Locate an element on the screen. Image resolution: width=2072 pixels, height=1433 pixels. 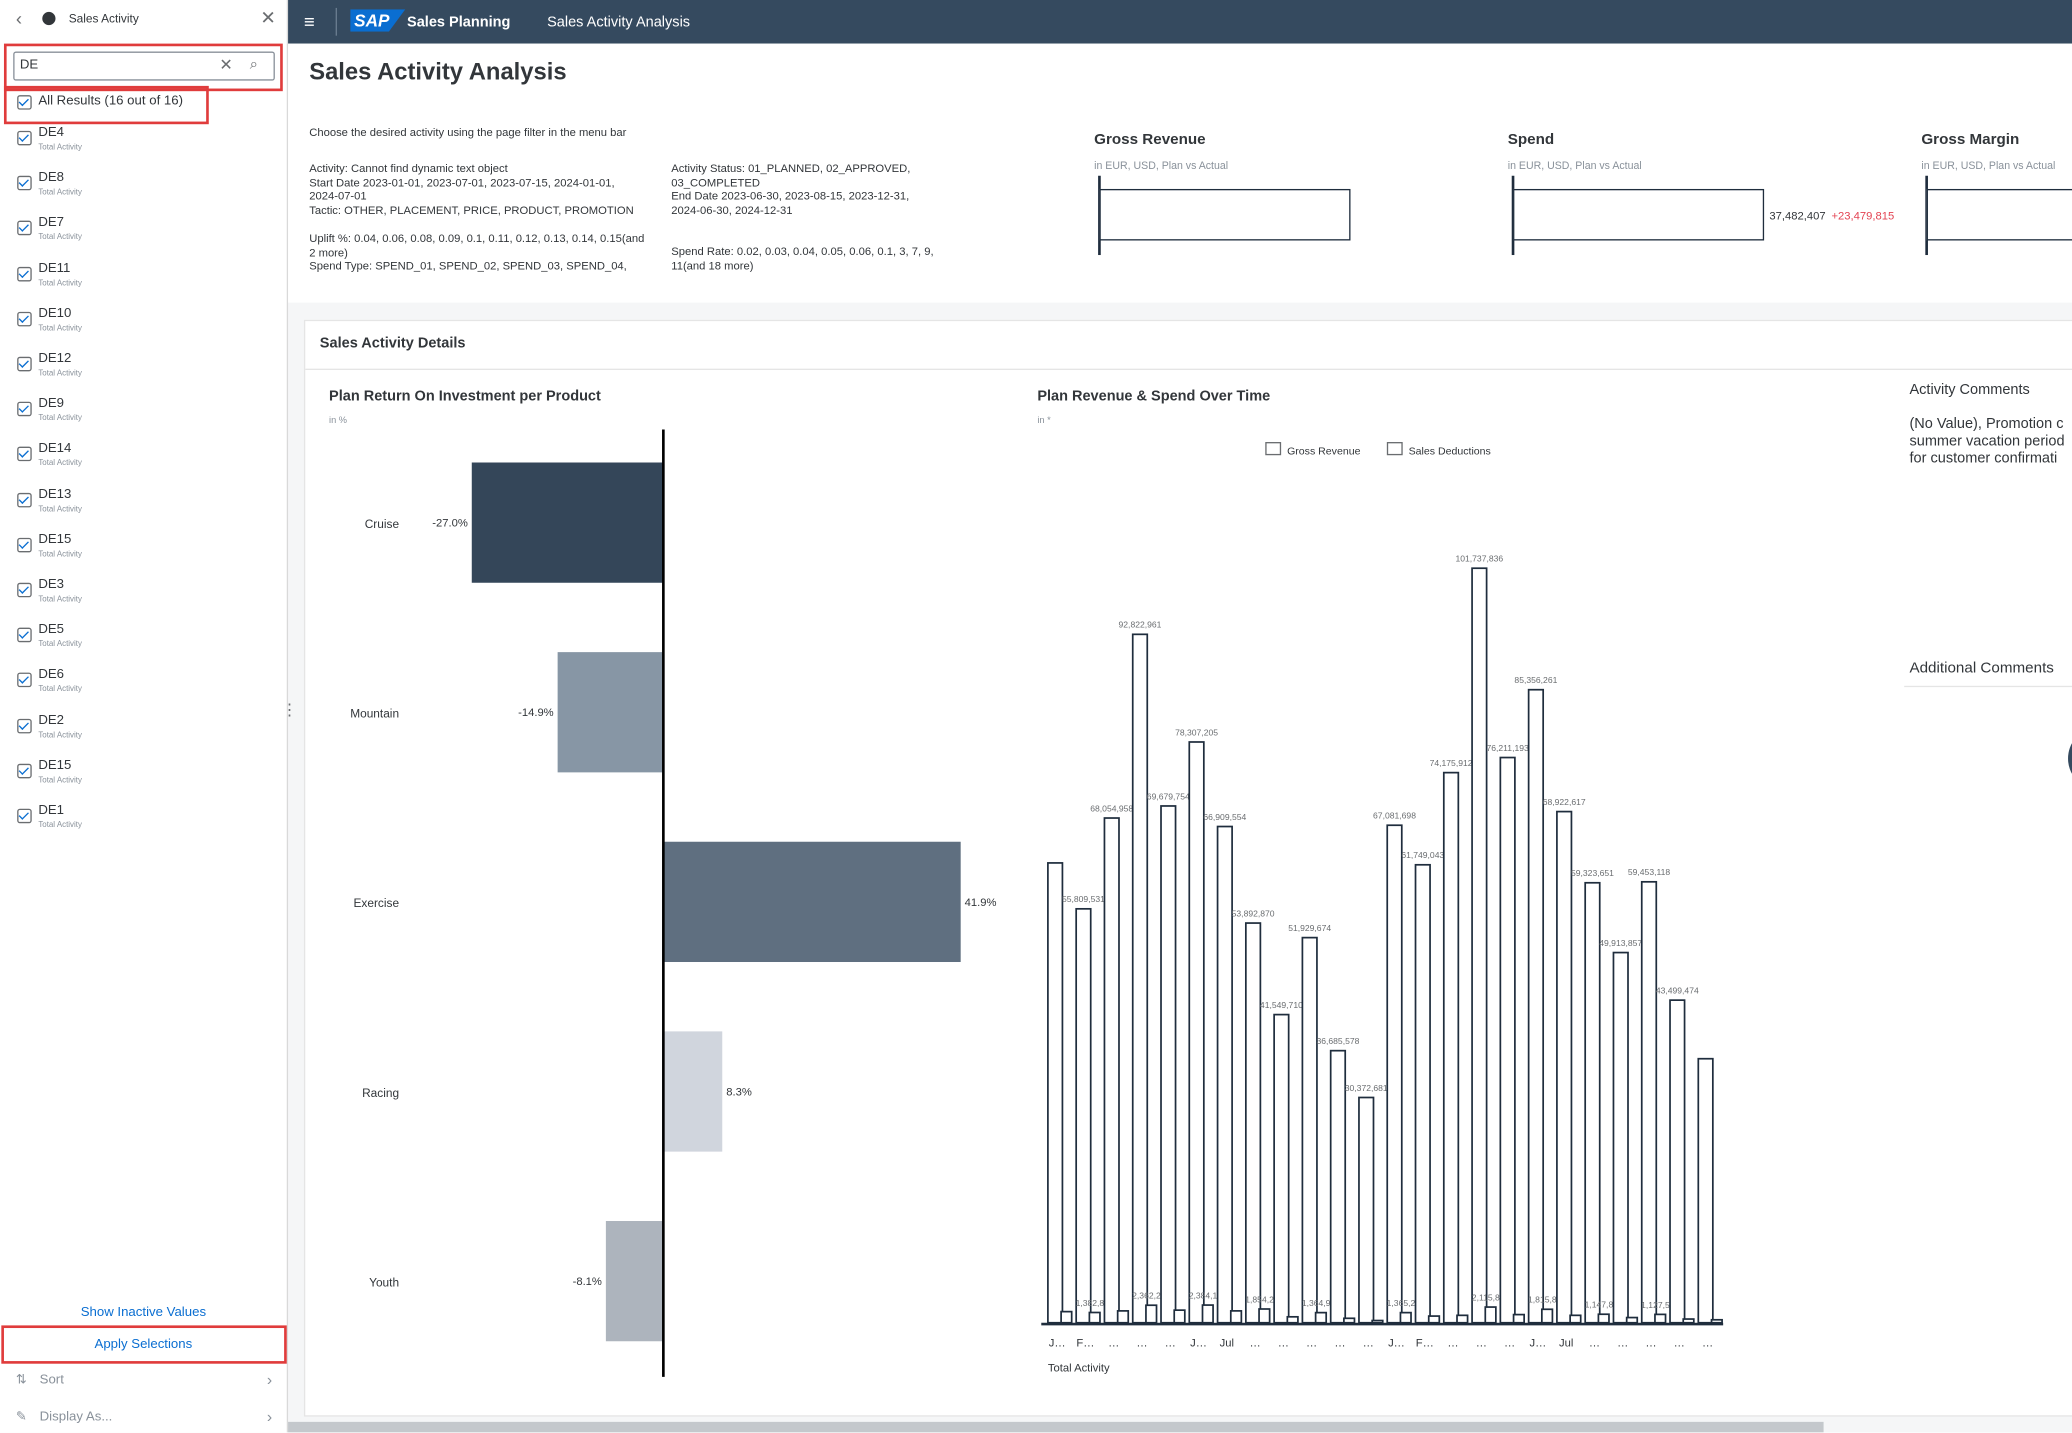
data-label: -8.1% is located at coordinates (587, 1282).